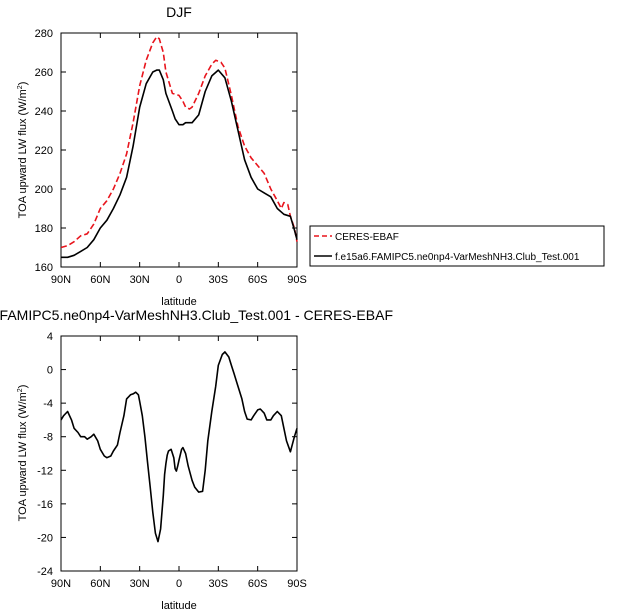 The image size is (617, 616). What do you see at coordinates (48, 438) in the screenshot?
I see `bottom-y-tick-label: -8` at bounding box center [48, 438].